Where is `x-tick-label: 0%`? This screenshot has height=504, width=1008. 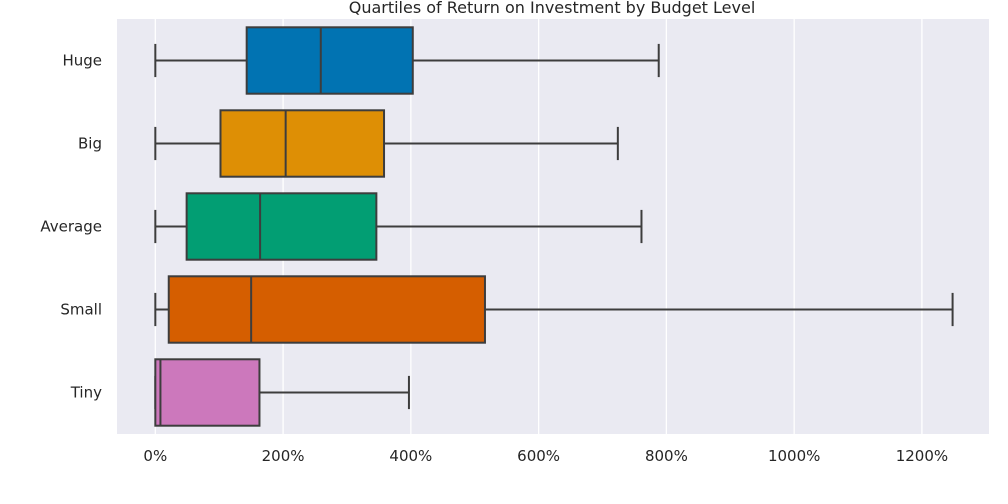 x-tick-label: 0% is located at coordinates (155, 456).